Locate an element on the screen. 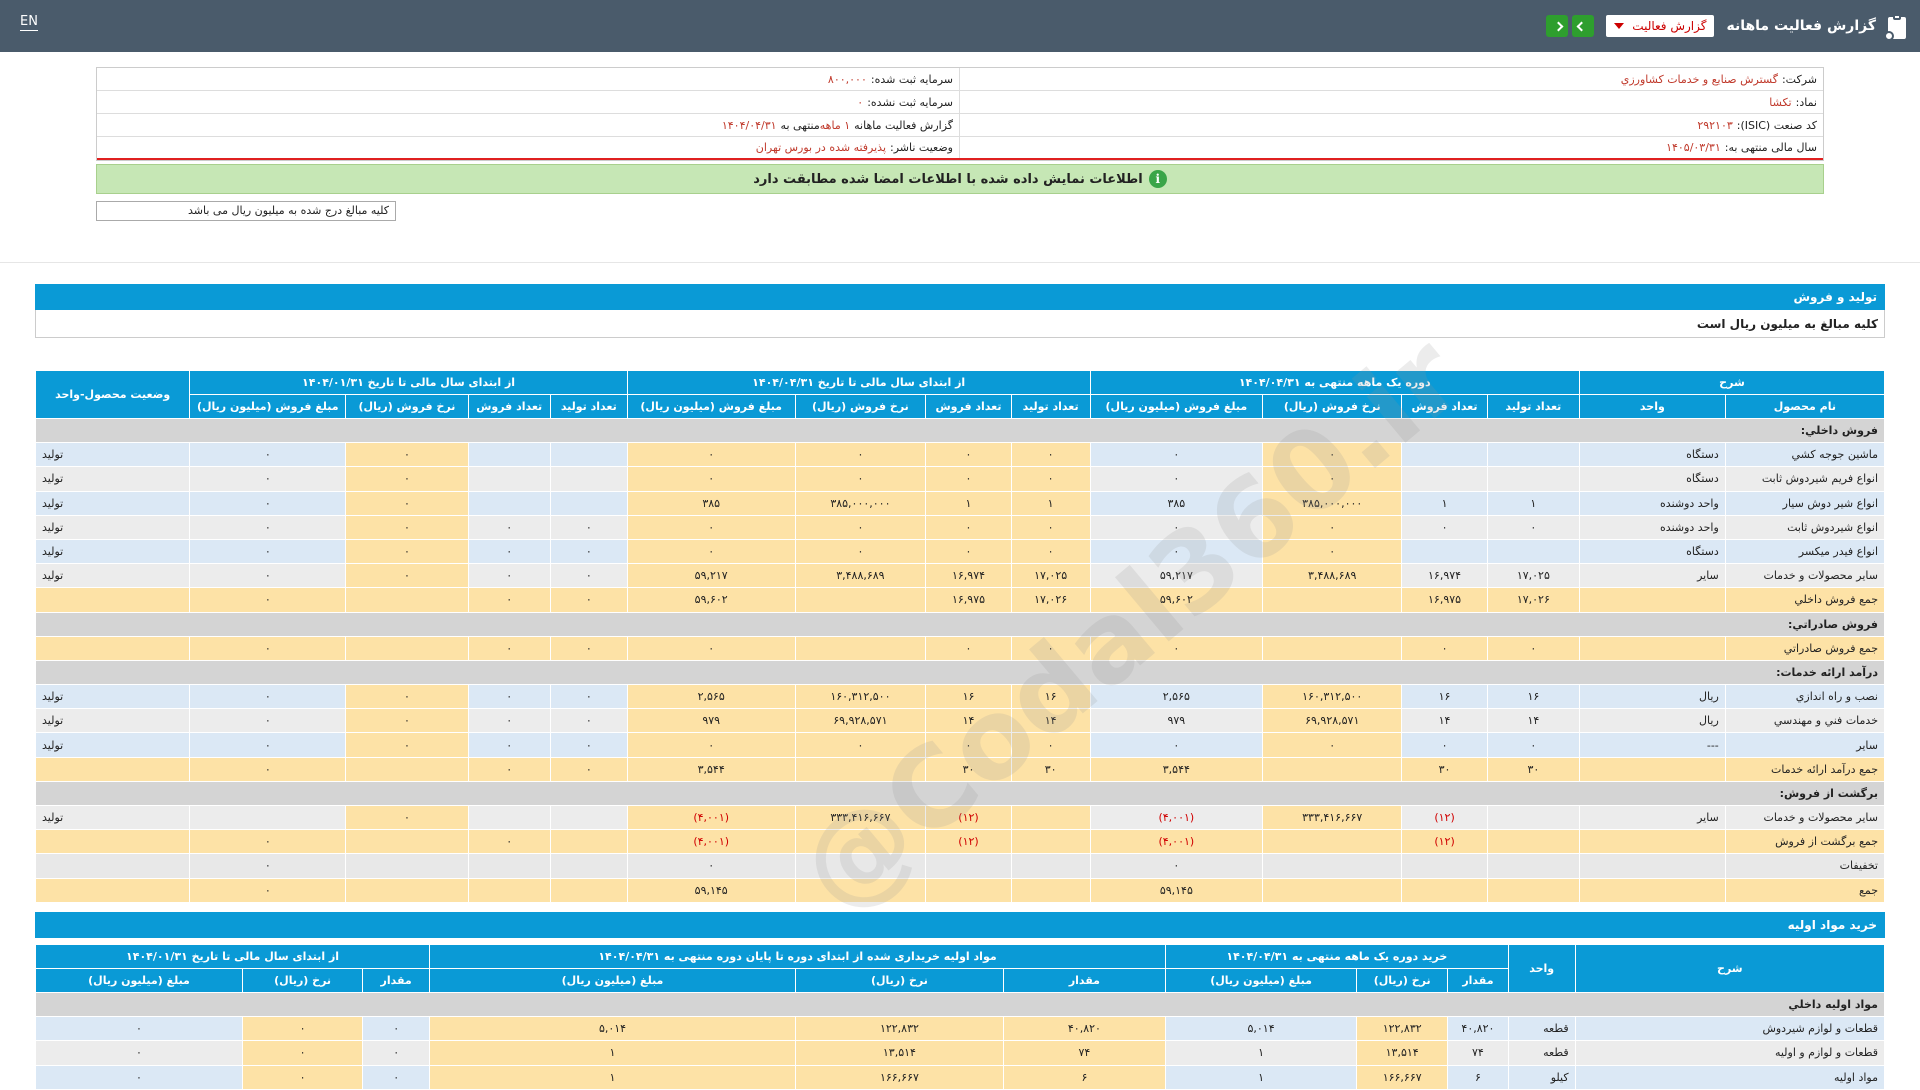  product-unit: --- is located at coordinates (1652, 745).